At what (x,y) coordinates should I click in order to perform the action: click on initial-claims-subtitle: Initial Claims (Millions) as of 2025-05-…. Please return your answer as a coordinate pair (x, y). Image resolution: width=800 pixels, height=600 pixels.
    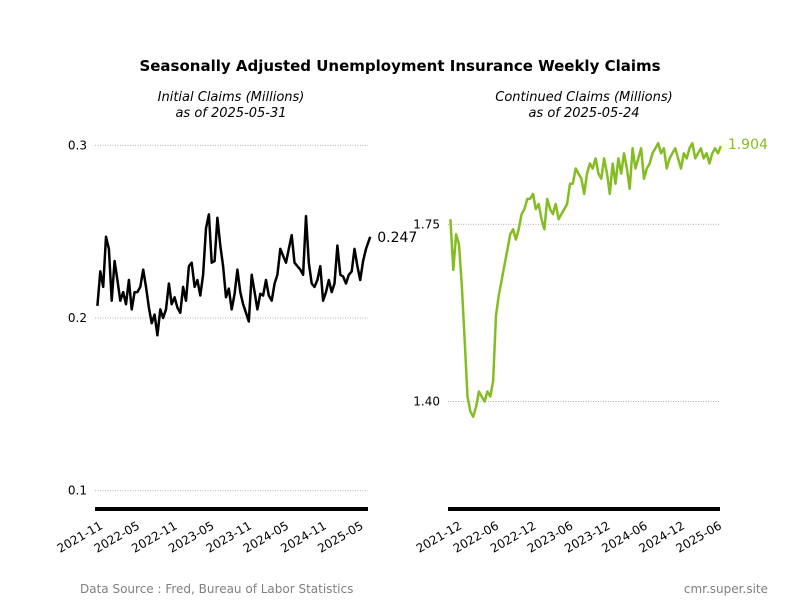
    Looking at the image, I should click on (231, 106).